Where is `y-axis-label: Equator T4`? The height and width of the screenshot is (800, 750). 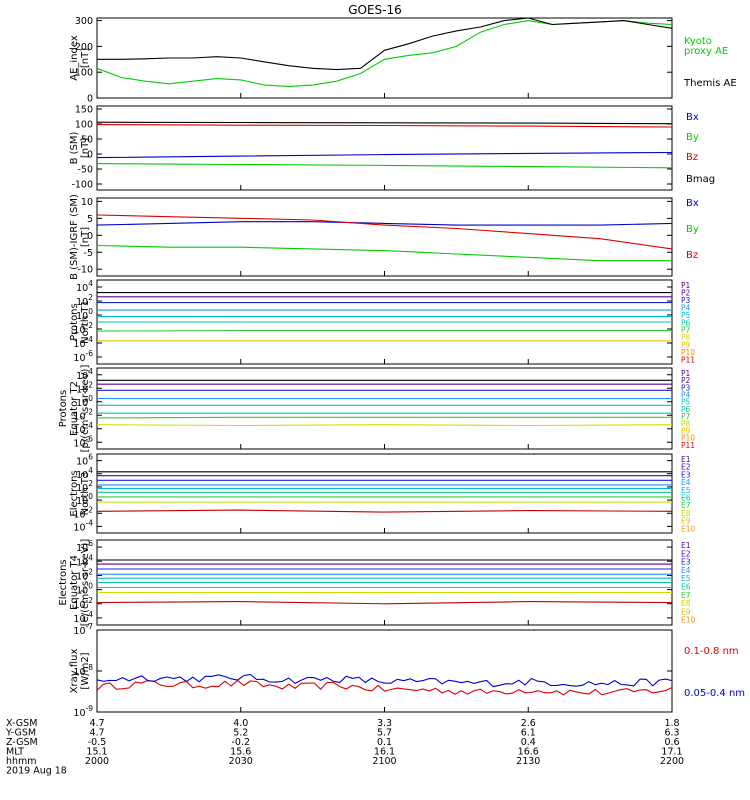
y-axis-label: Equator T4 is located at coordinates (74, 582).